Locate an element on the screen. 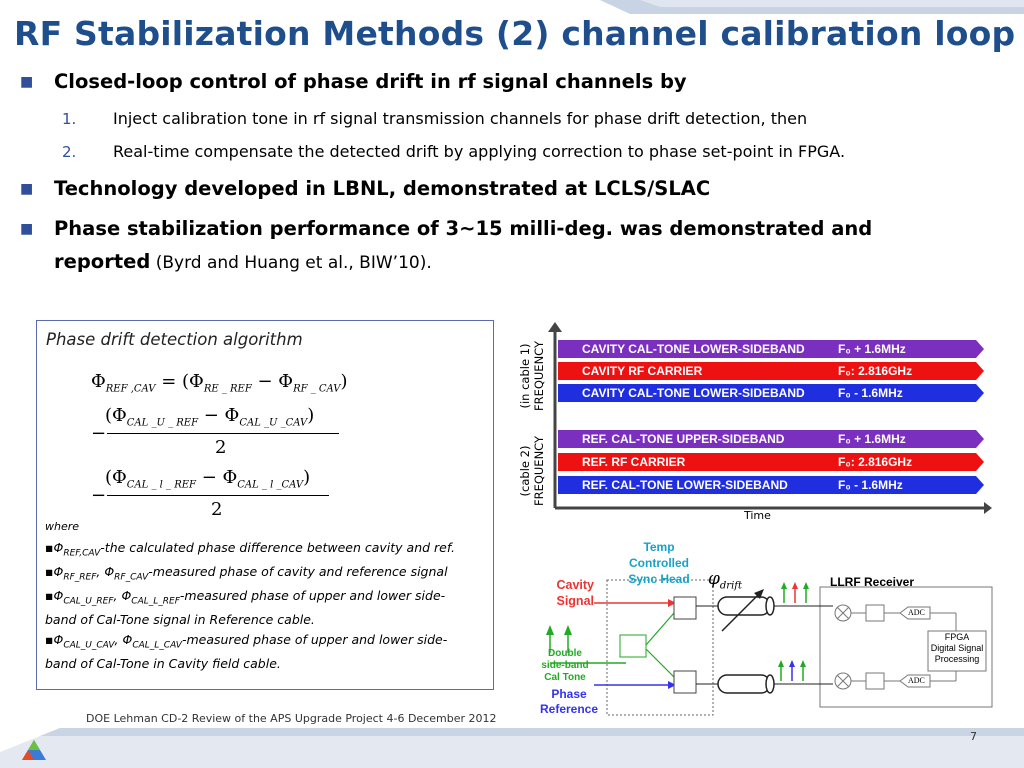 The height and width of the screenshot is (768, 1024). bullet-3-bold: reported is located at coordinates (102, 261).